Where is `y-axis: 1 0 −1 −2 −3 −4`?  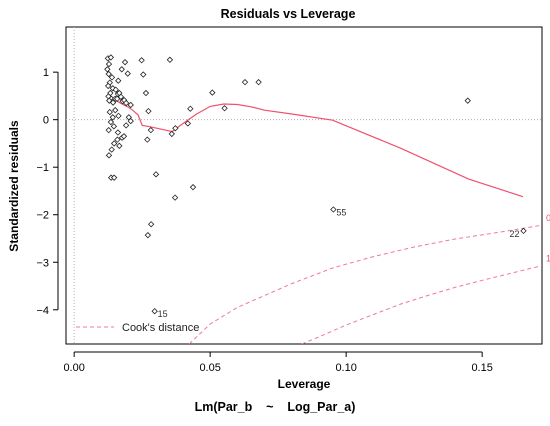
y-axis: 1 0 −1 −2 −3 −4 is located at coordinates (47, 192).